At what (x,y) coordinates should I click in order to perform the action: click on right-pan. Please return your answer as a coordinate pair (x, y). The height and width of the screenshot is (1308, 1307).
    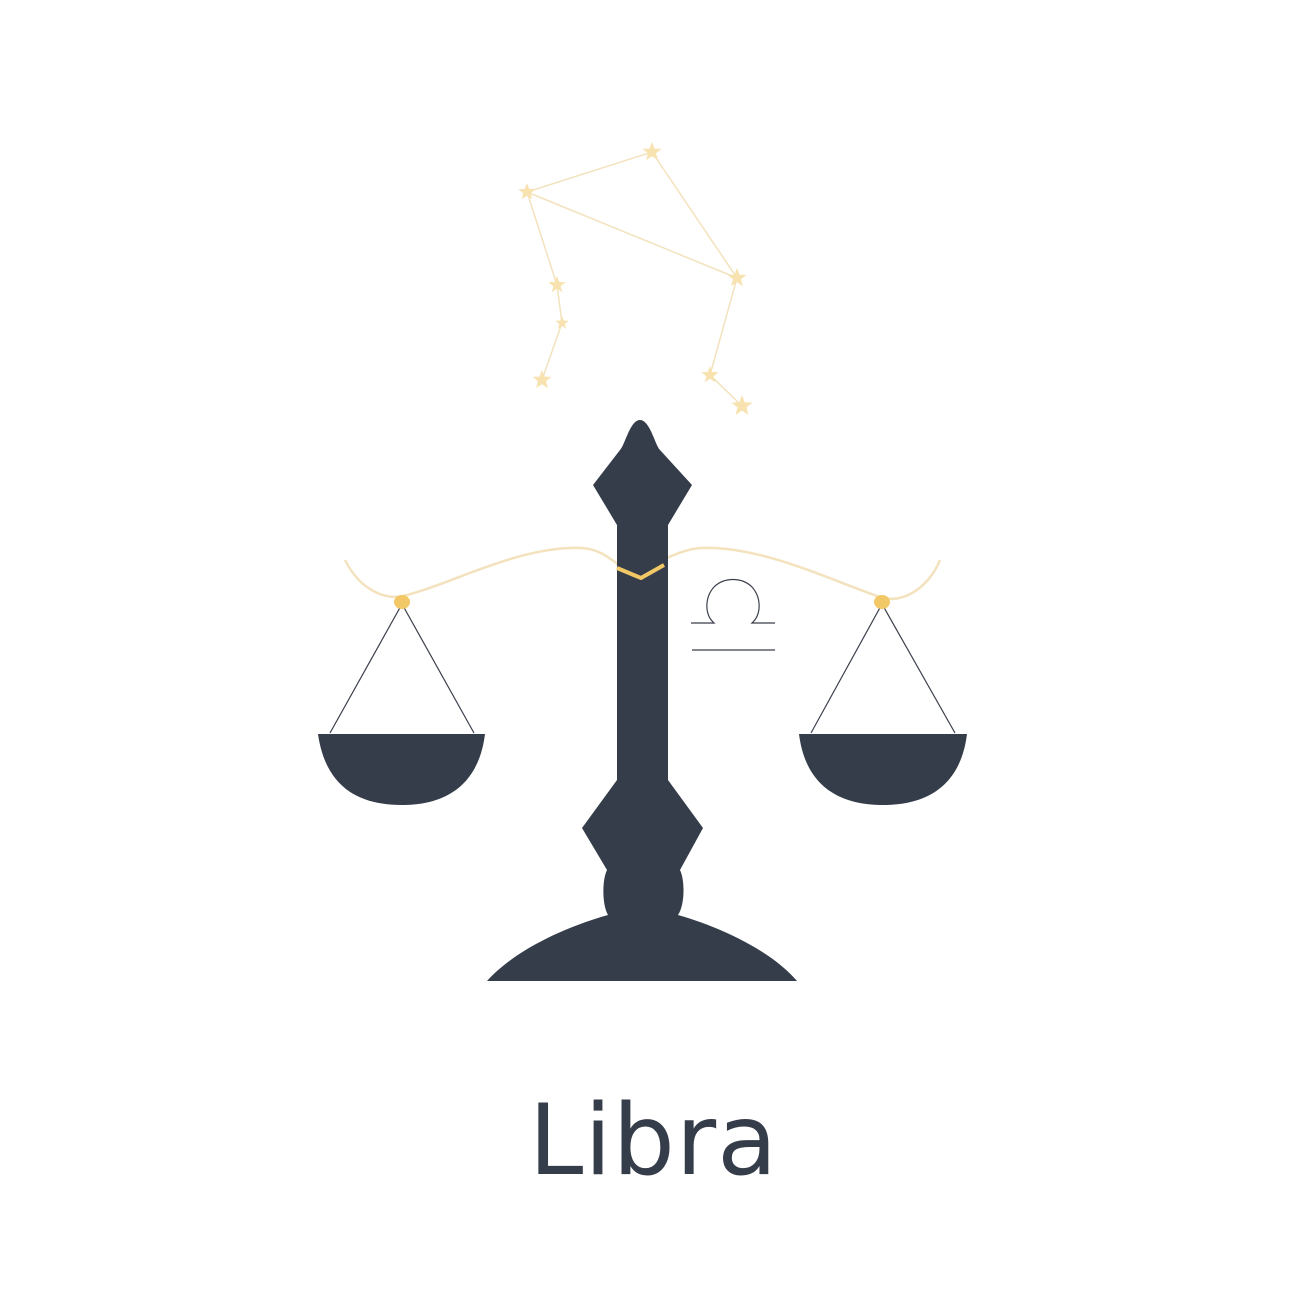
    Looking at the image, I should click on (883, 769).